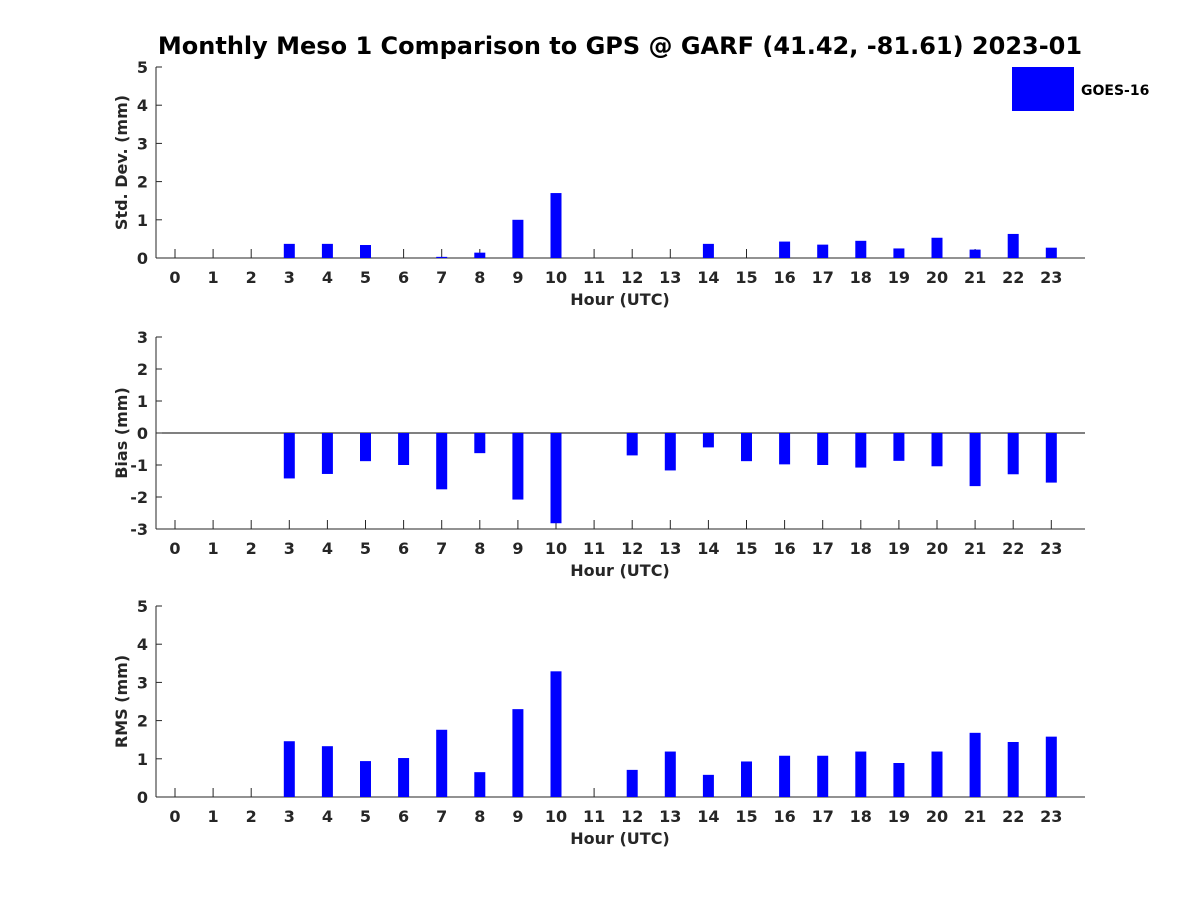  I want to click on y-tick-label: 1, so click(142, 401).